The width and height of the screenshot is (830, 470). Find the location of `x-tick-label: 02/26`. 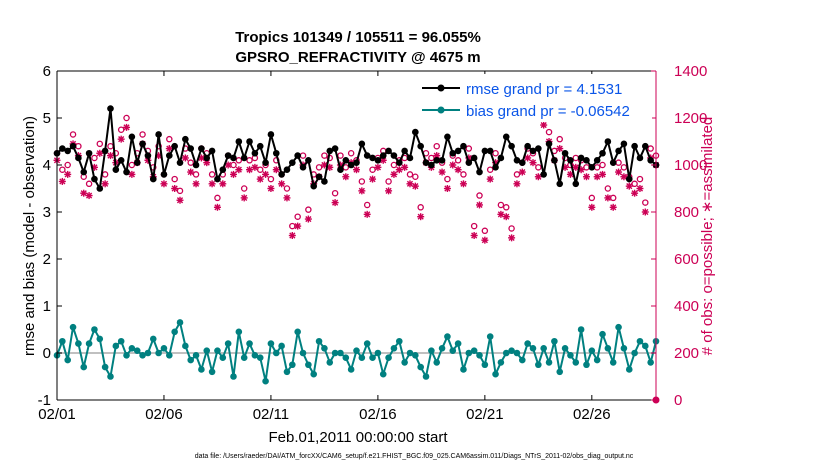

x-tick-label: 02/26 is located at coordinates (592, 414).